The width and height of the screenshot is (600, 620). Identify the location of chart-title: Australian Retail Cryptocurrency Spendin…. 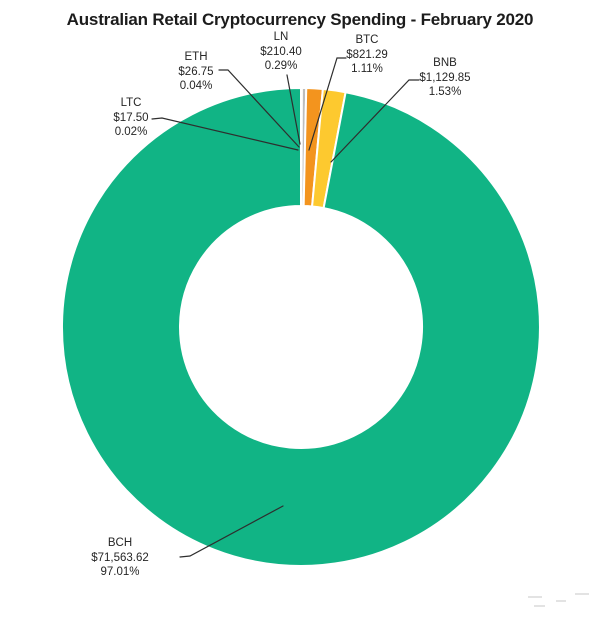
(300, 19).